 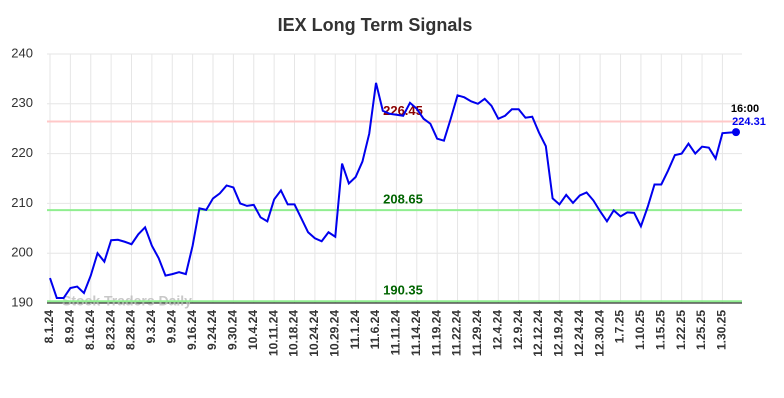 I want to click on x-tick-label: 9.24.24, so click(x=212, y=330).